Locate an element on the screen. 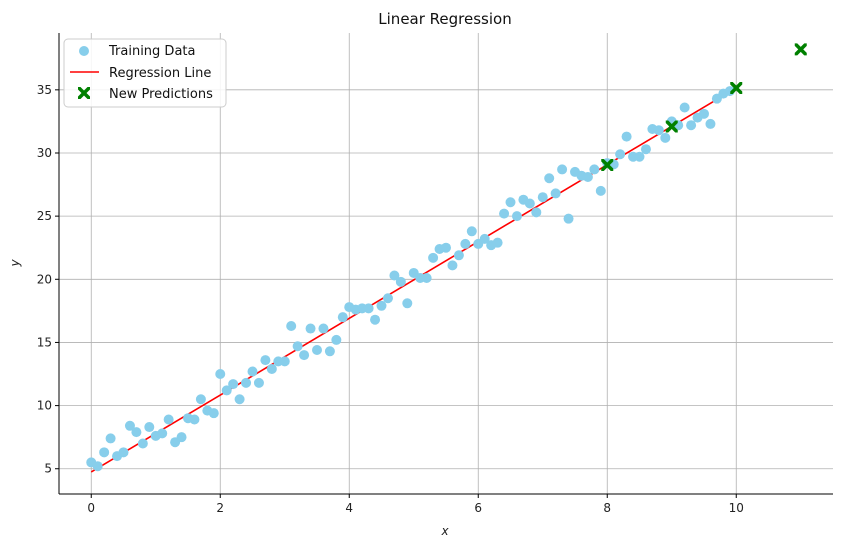 The height and width of the screenshot is (547, 842). y-tick-label-5: 30 is located at coordinates (44, 153).